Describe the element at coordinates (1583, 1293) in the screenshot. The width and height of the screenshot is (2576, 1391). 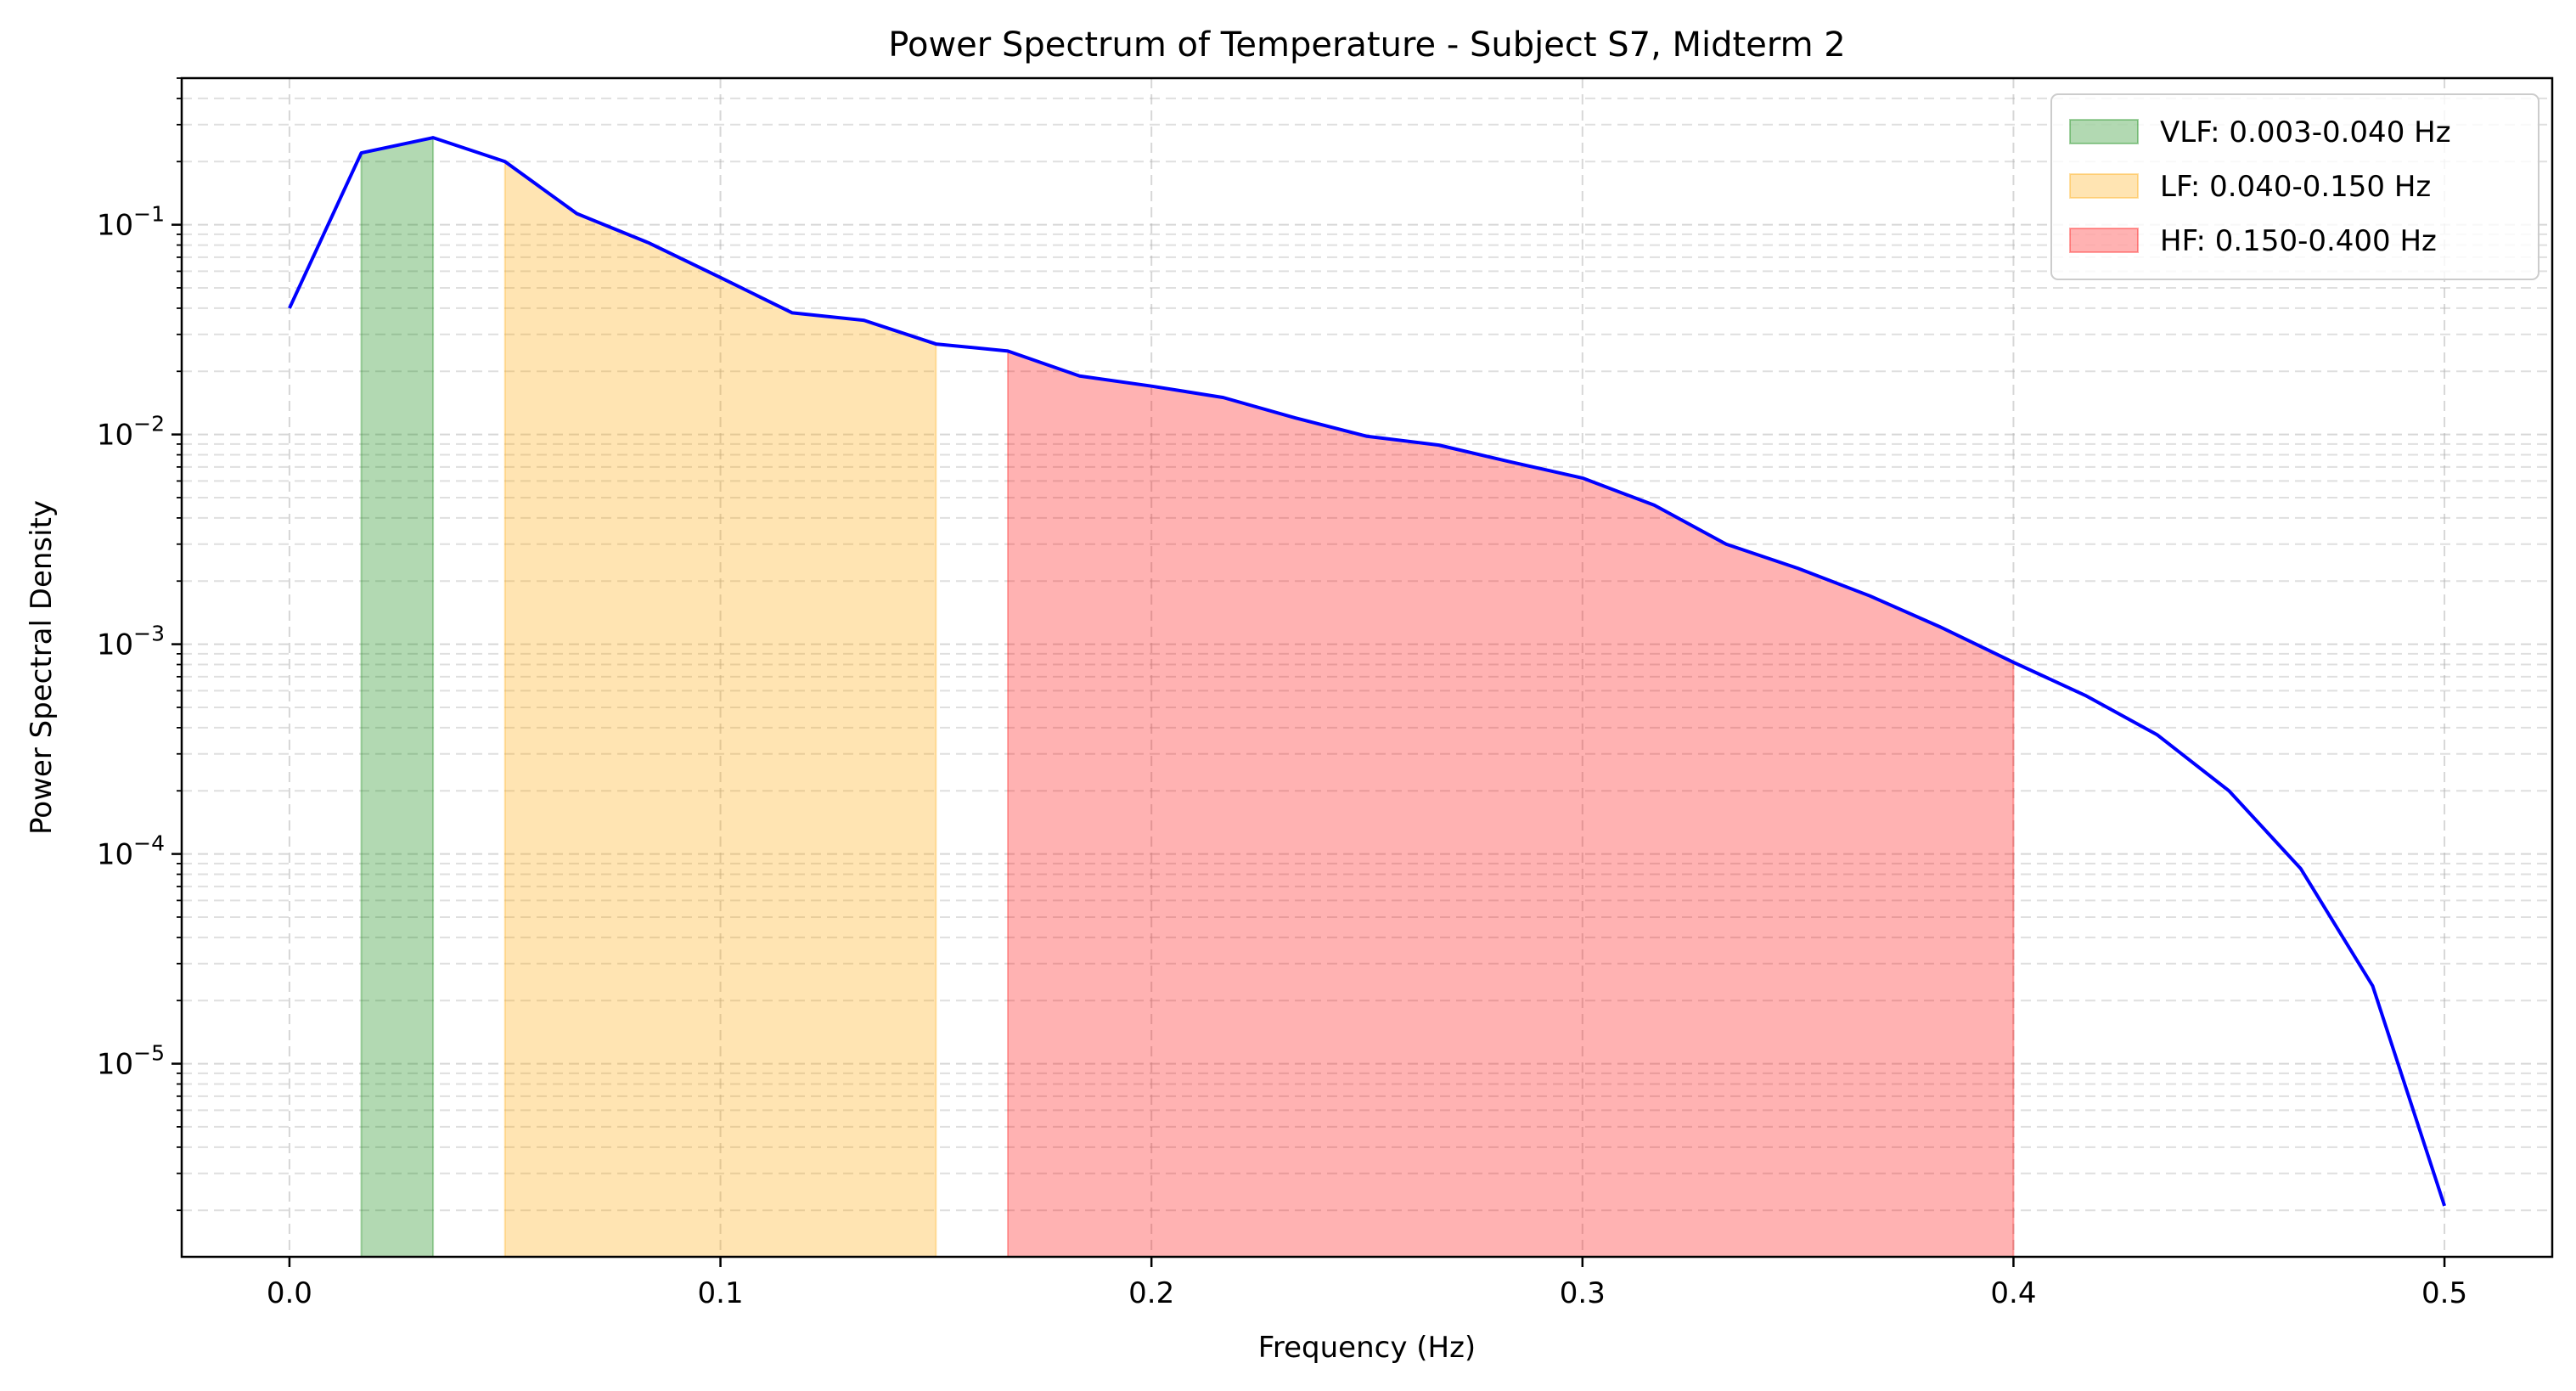
I see `x-tick-label: 0.3` at that location.